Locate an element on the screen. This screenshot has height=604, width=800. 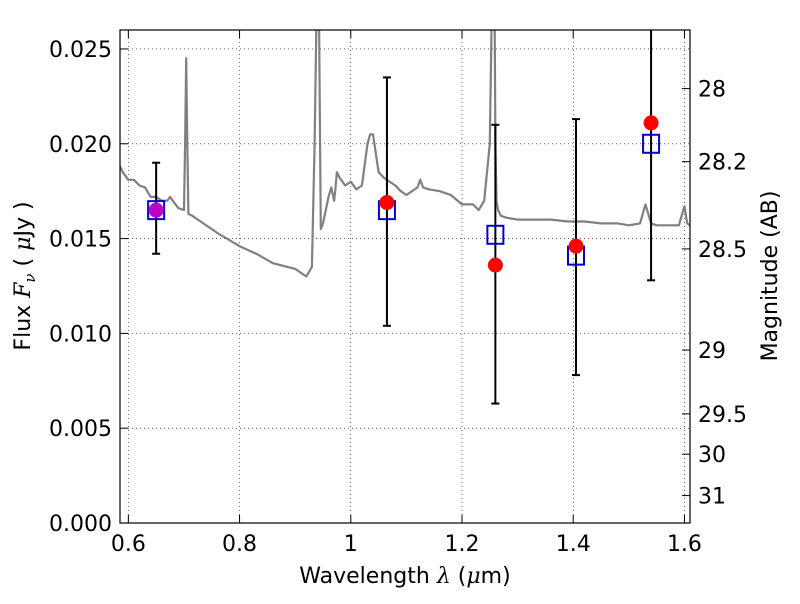
magnitude-tick-label: 28.2 is located at coordinates (722, 163).